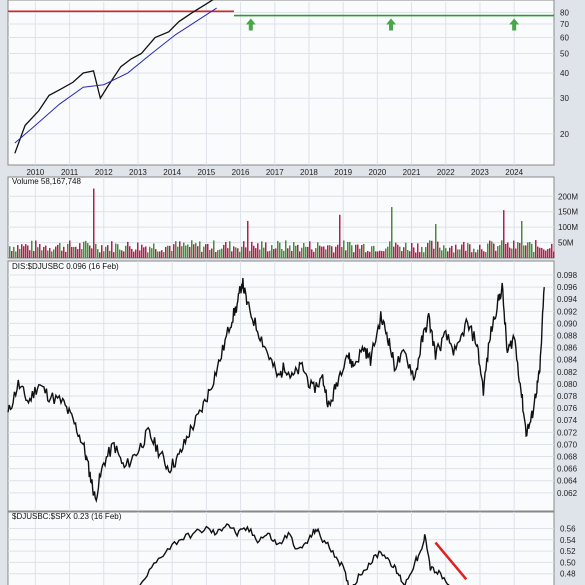 The image size is (585, 585). What do you see at coordinates (412, 172) in the screenshot?
I see `year-label: 2021` at bounding box center [412, 172].